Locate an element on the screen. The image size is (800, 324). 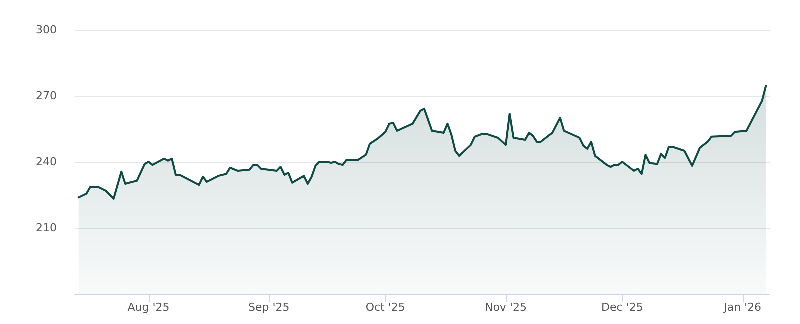
x-tick-label: Jan '26 is located at coordinates (742, 307).